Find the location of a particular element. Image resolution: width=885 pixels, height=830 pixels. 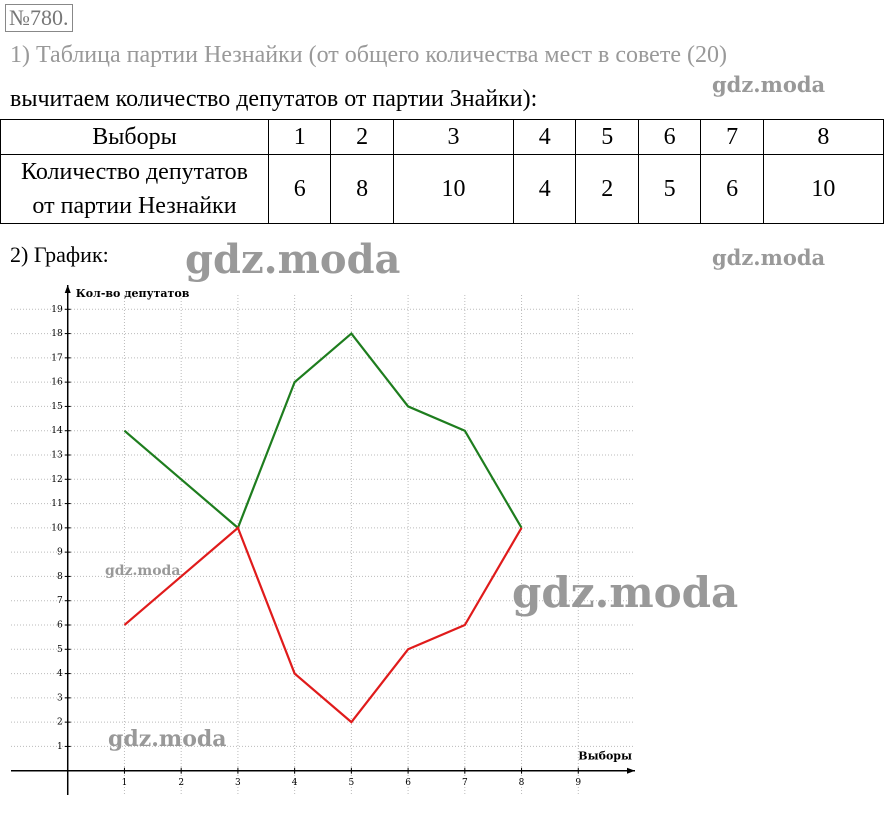

y-tick-label: 11 is located at coordinates (56, 504).